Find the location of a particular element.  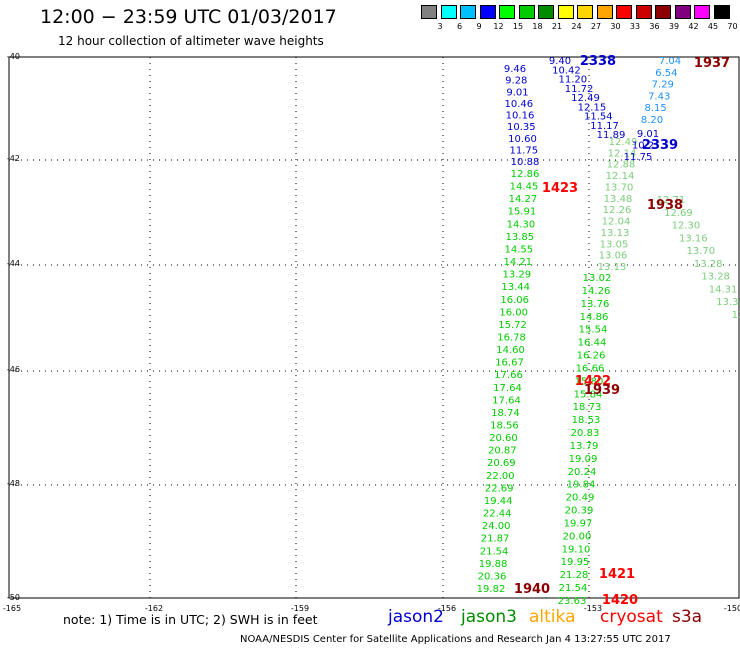

colorbar-tick: 18 is located at coordinates (537, 26).